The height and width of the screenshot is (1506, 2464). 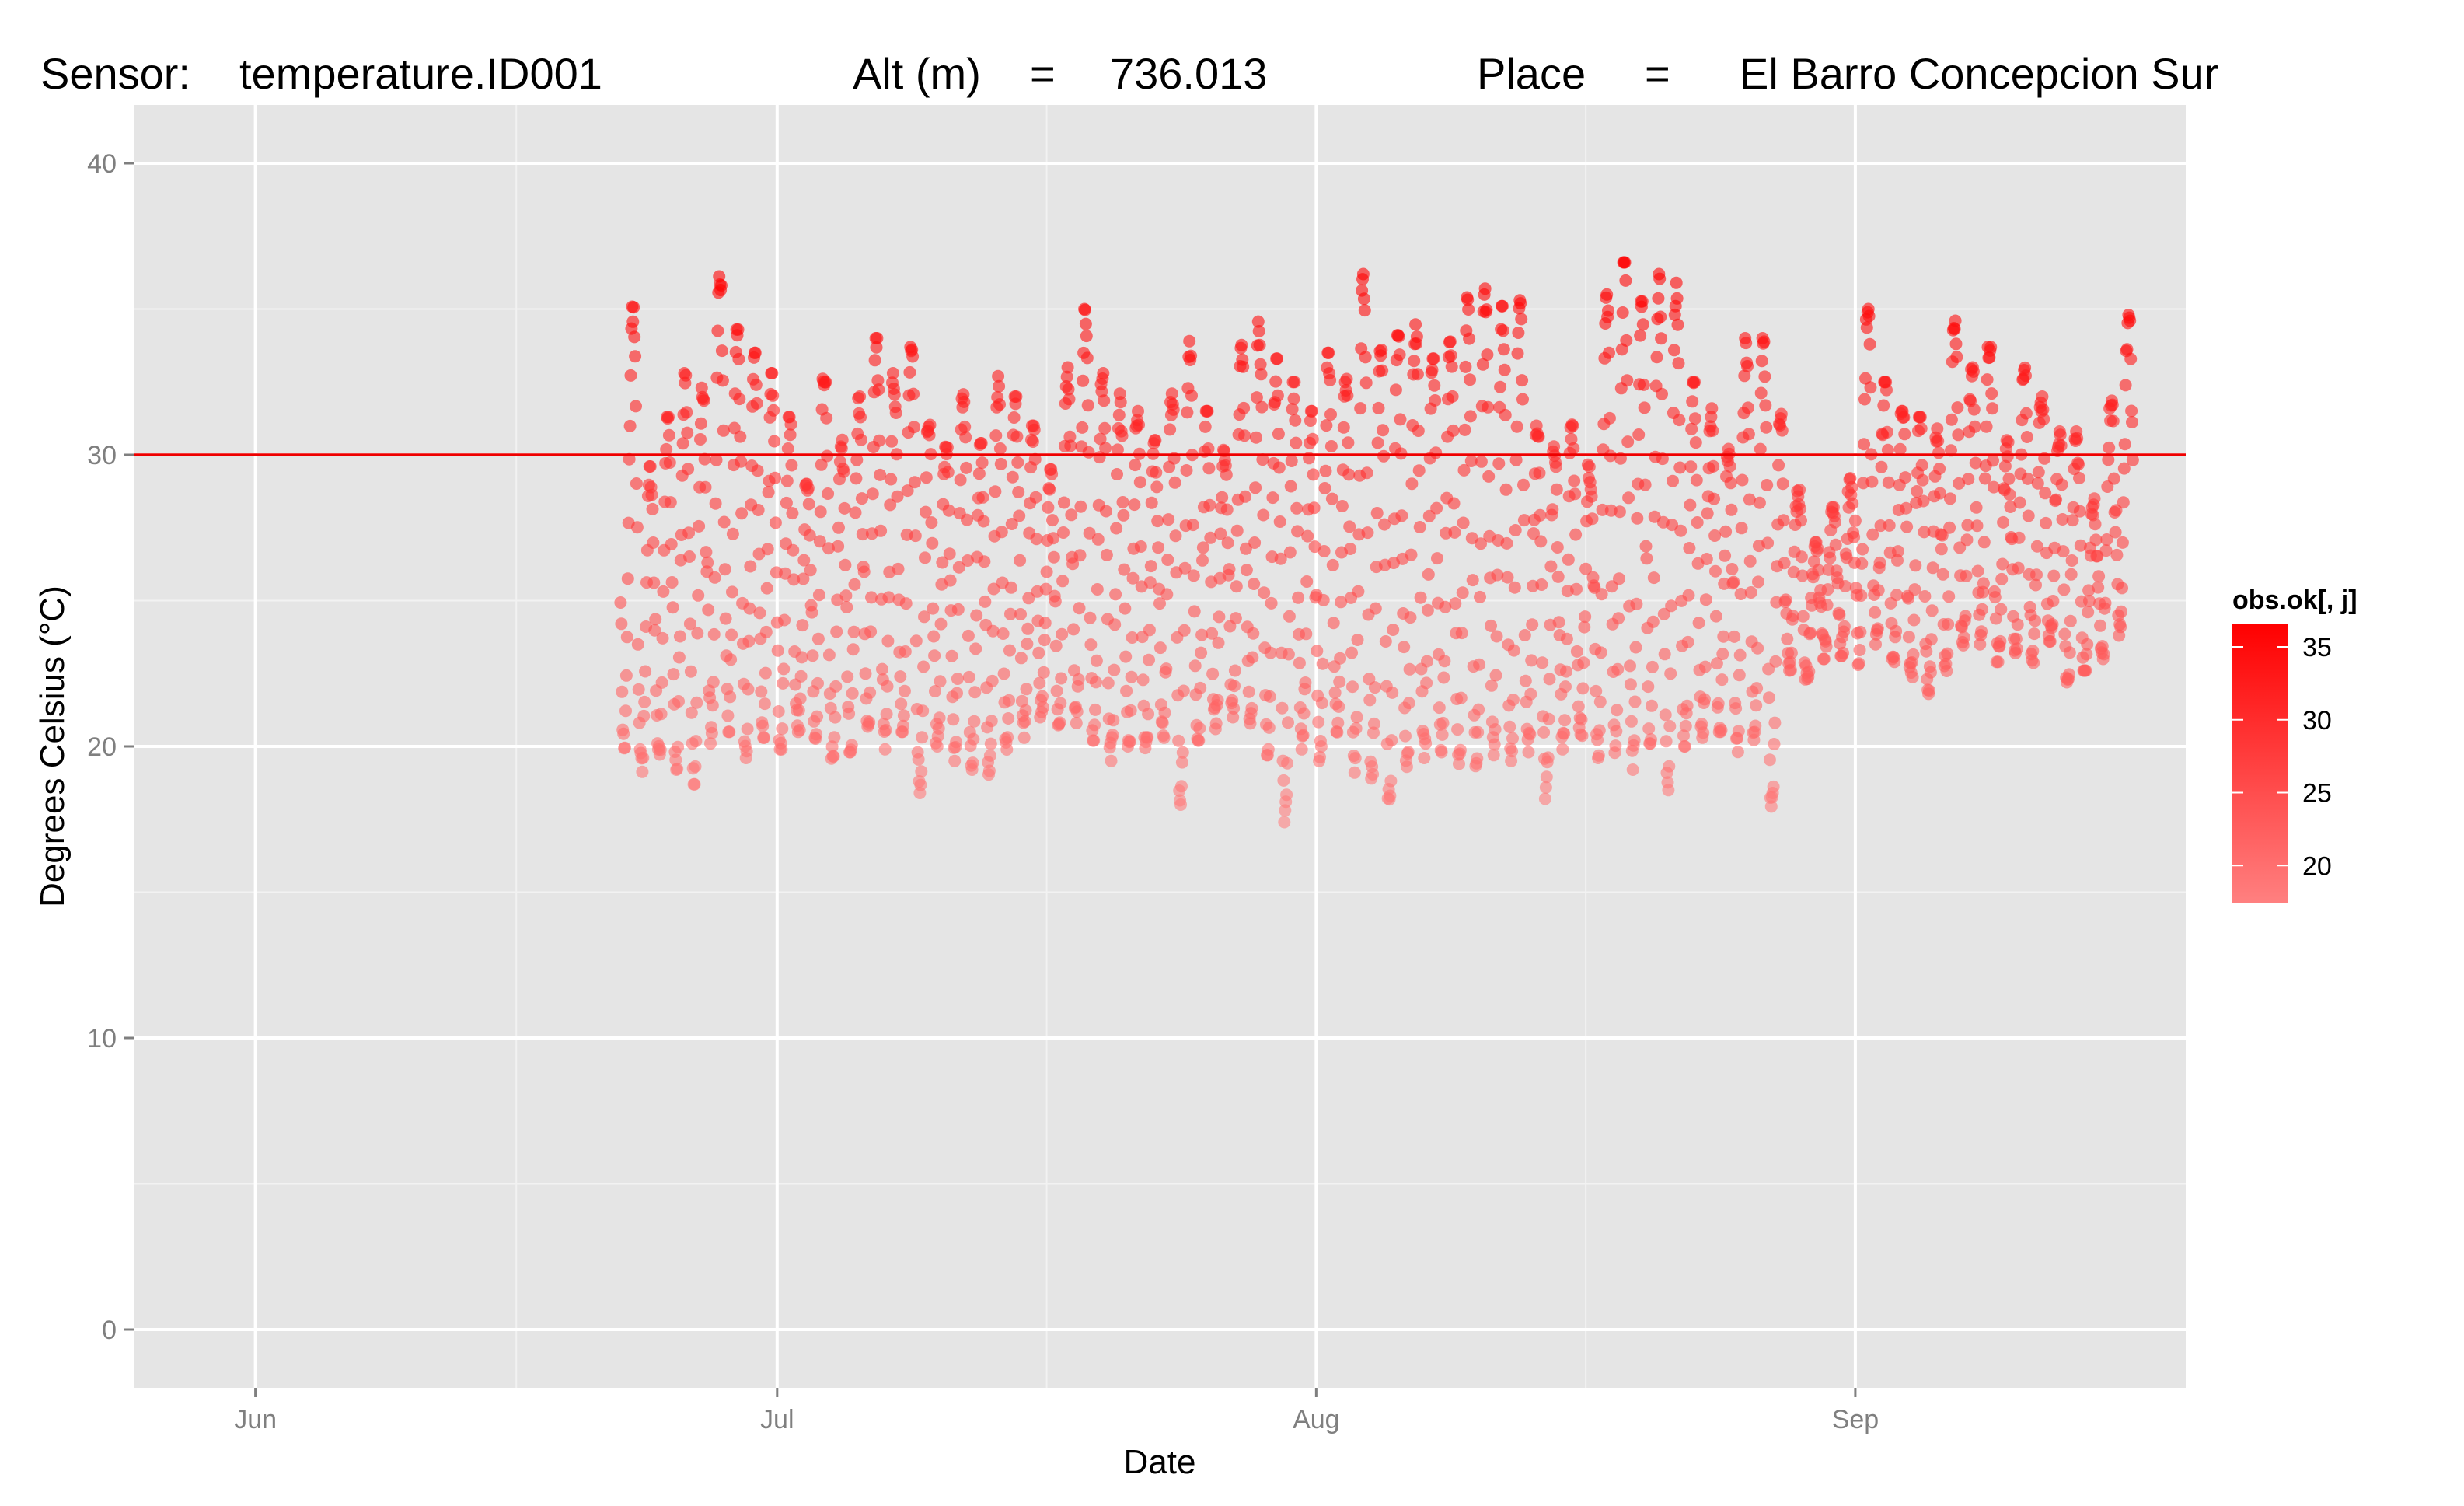 I want to click on y-tick-label: 0, so click(x=110, y=1330).